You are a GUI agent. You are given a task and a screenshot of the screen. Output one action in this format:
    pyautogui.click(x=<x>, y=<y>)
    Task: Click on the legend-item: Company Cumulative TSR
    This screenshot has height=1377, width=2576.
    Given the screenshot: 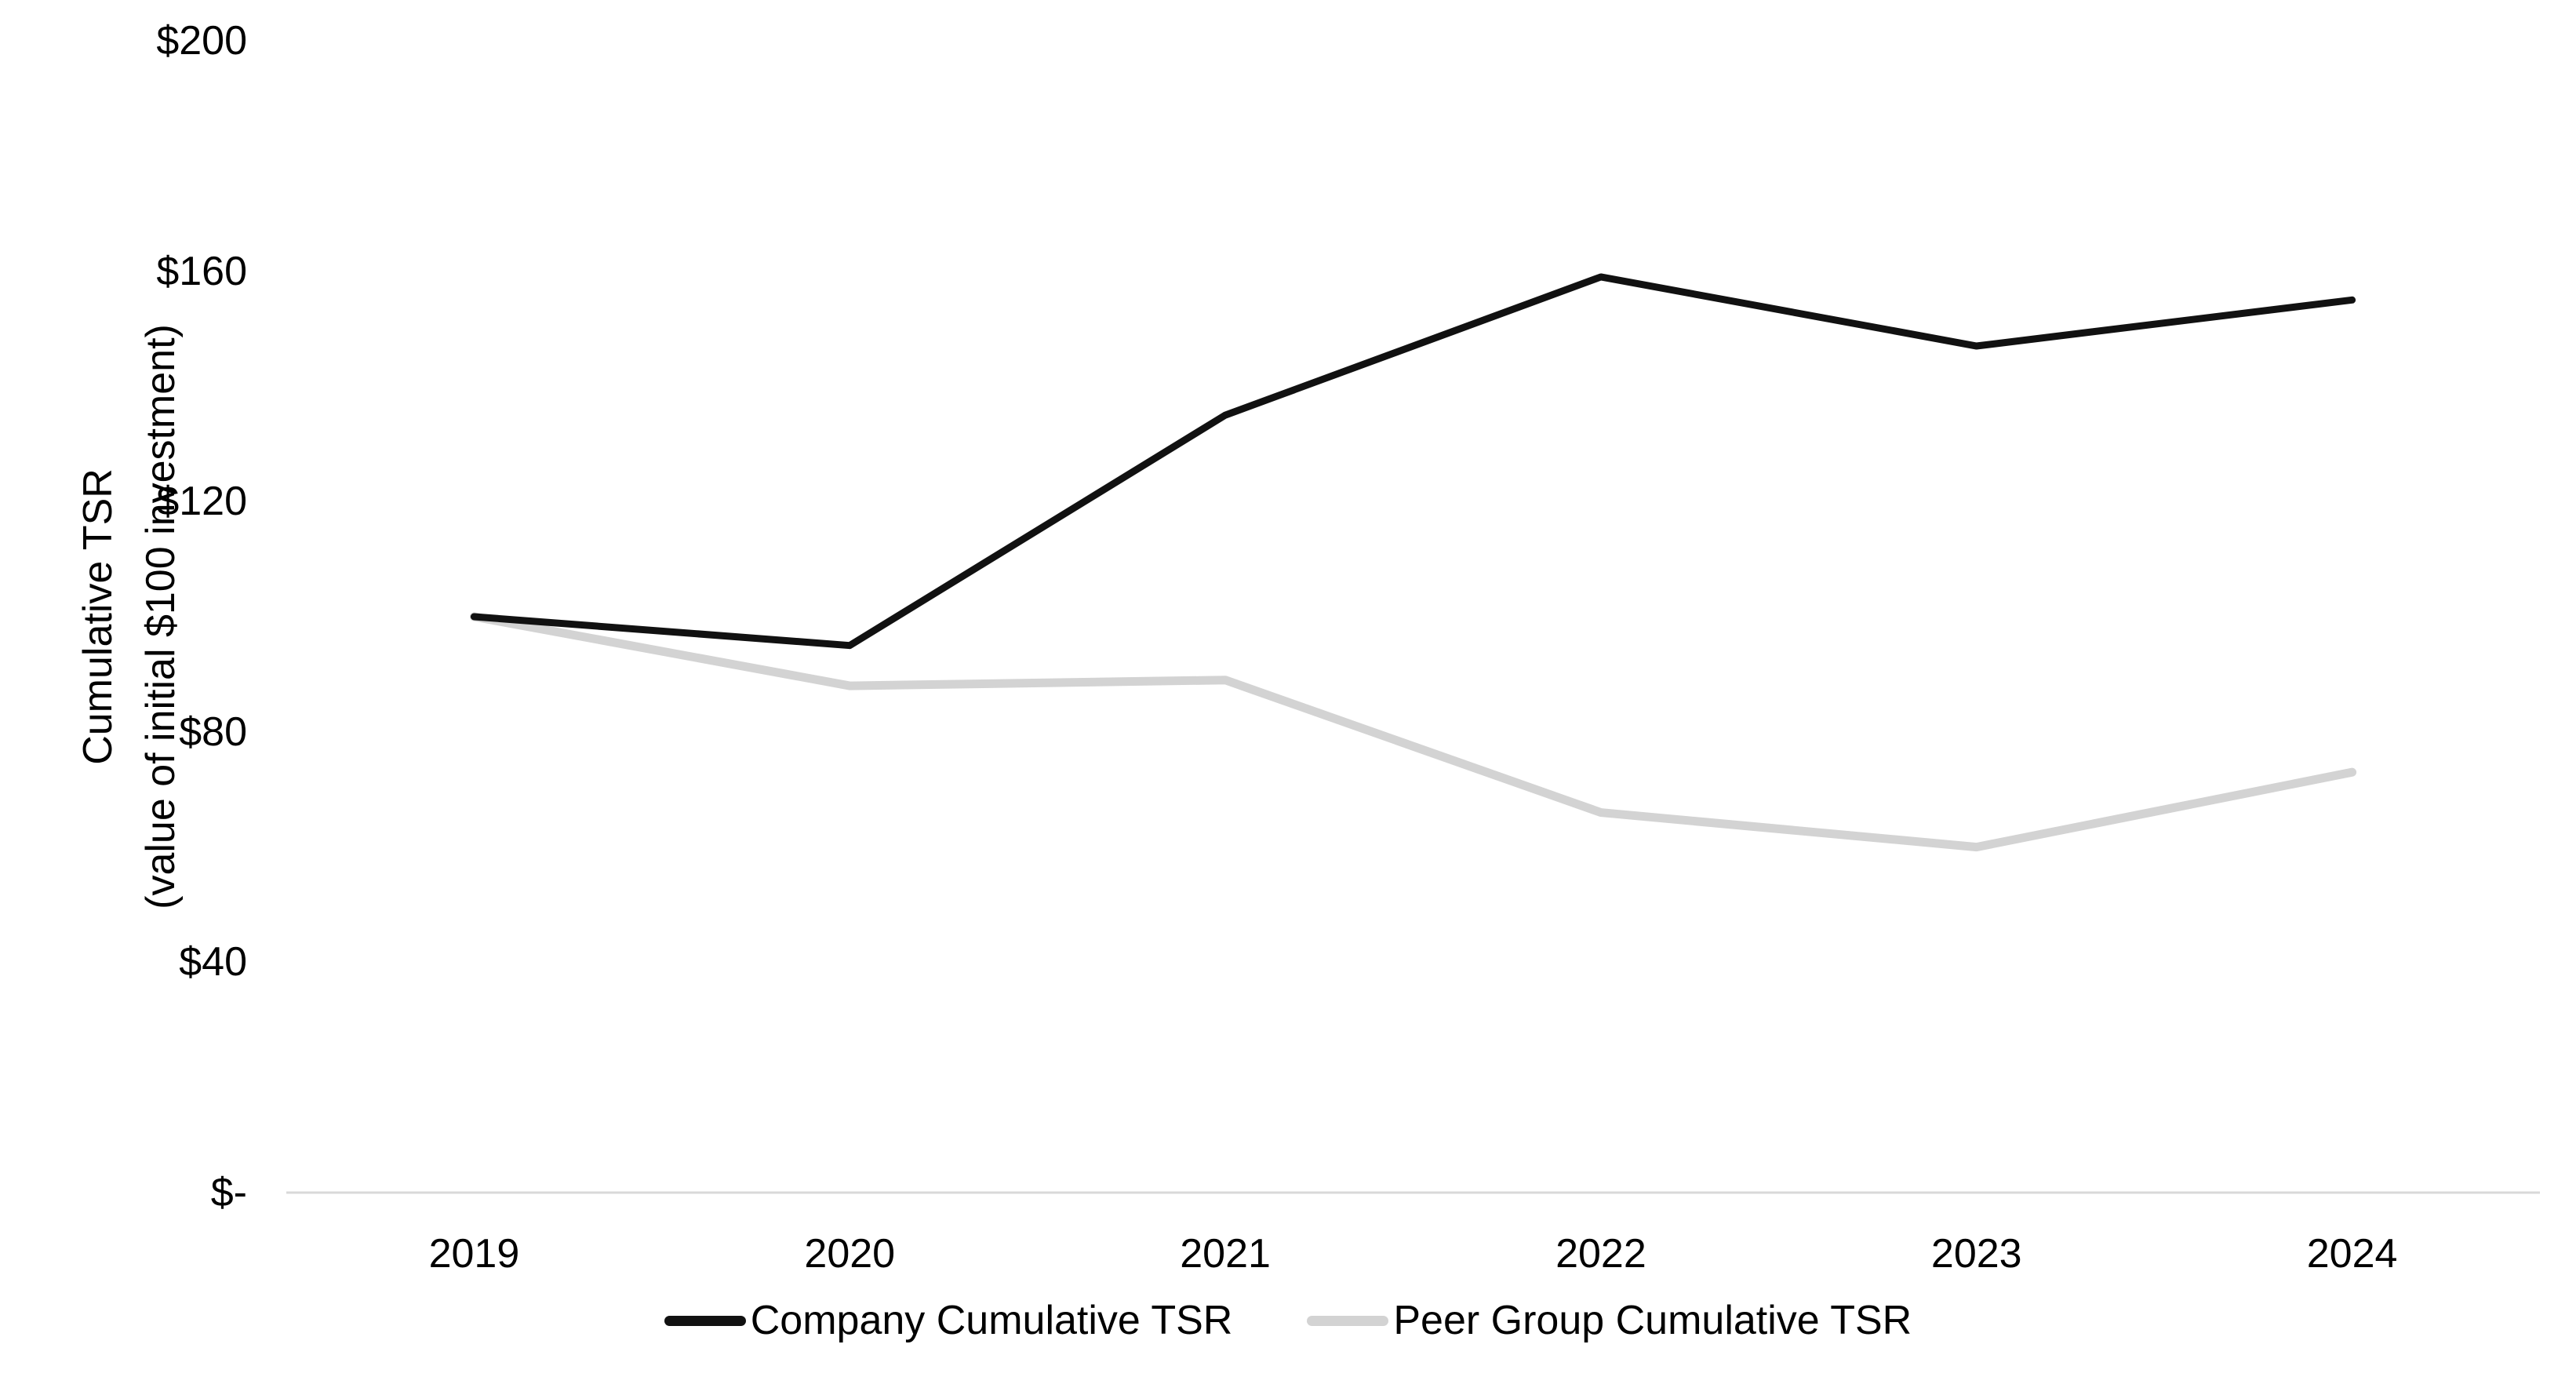 What is the action you would take?
    pyautogui.click(x=949, y=1320)
    